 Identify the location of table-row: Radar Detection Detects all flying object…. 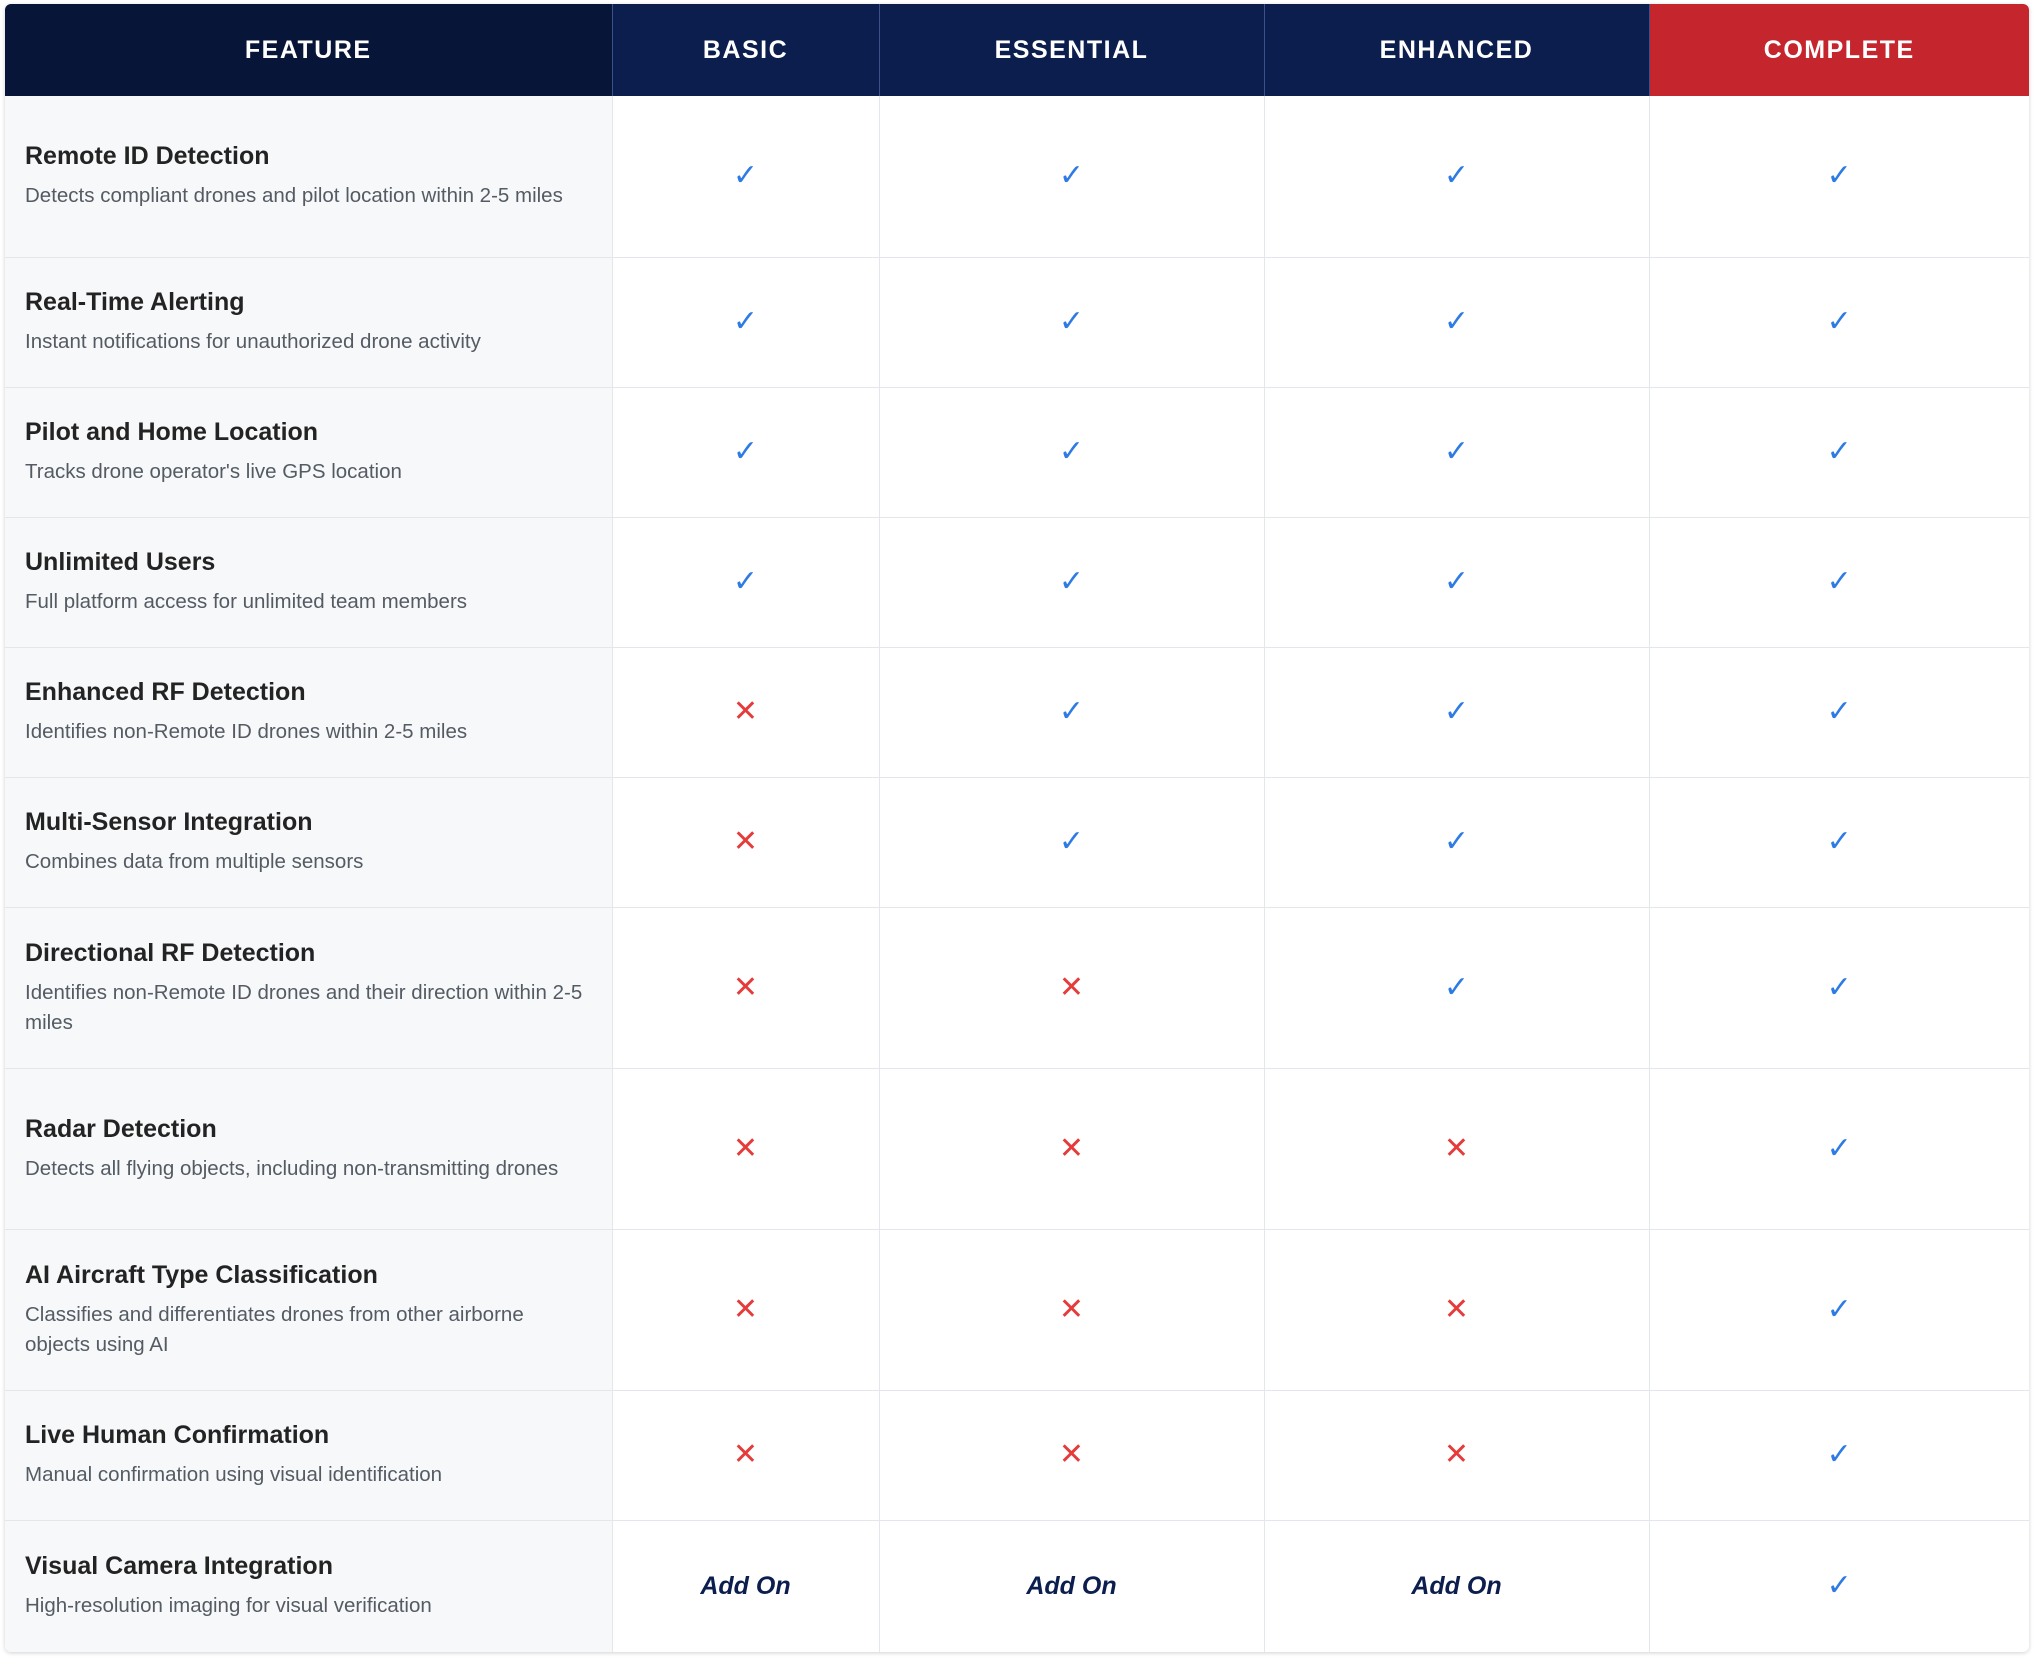
(1017, 1149).